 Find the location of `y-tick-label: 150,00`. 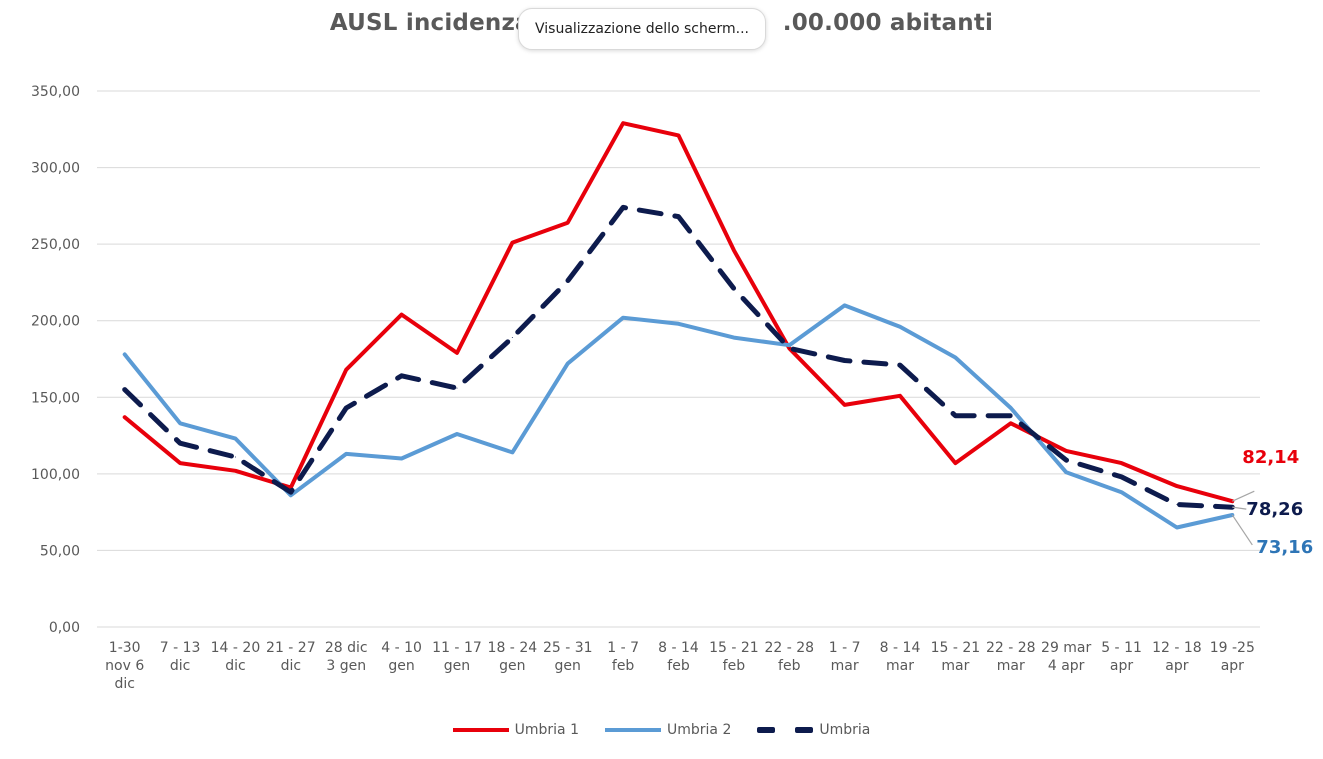

y-tick-label: 150,00 is located at coordinates (55, 398).